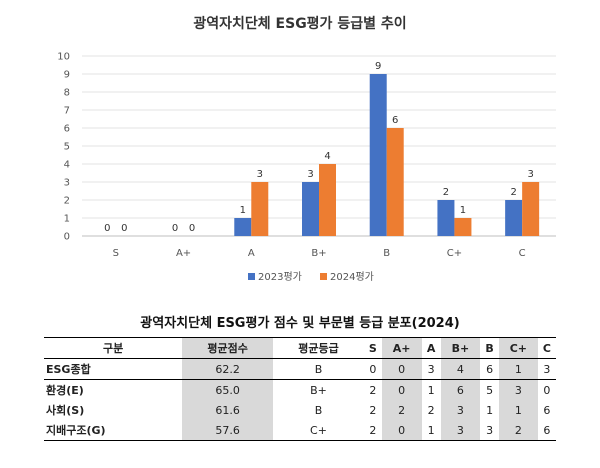 Image resolution: width=600 pixels, height=468 pixels. I want to click on column-header: A+, so click(401, 348).